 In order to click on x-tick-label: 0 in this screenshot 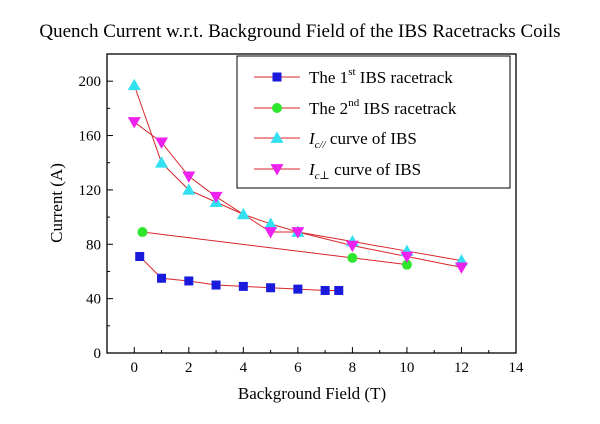, I will do `click(135, 368)`.